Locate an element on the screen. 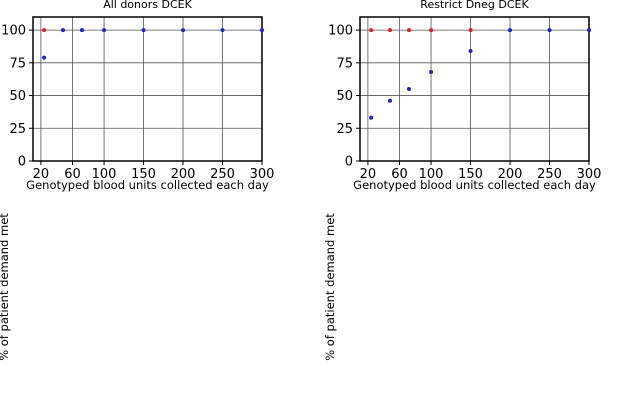 The width and height of the screenshot is (640, 400). chart-title: All donors DCEK is located at coordinates (147, 5).